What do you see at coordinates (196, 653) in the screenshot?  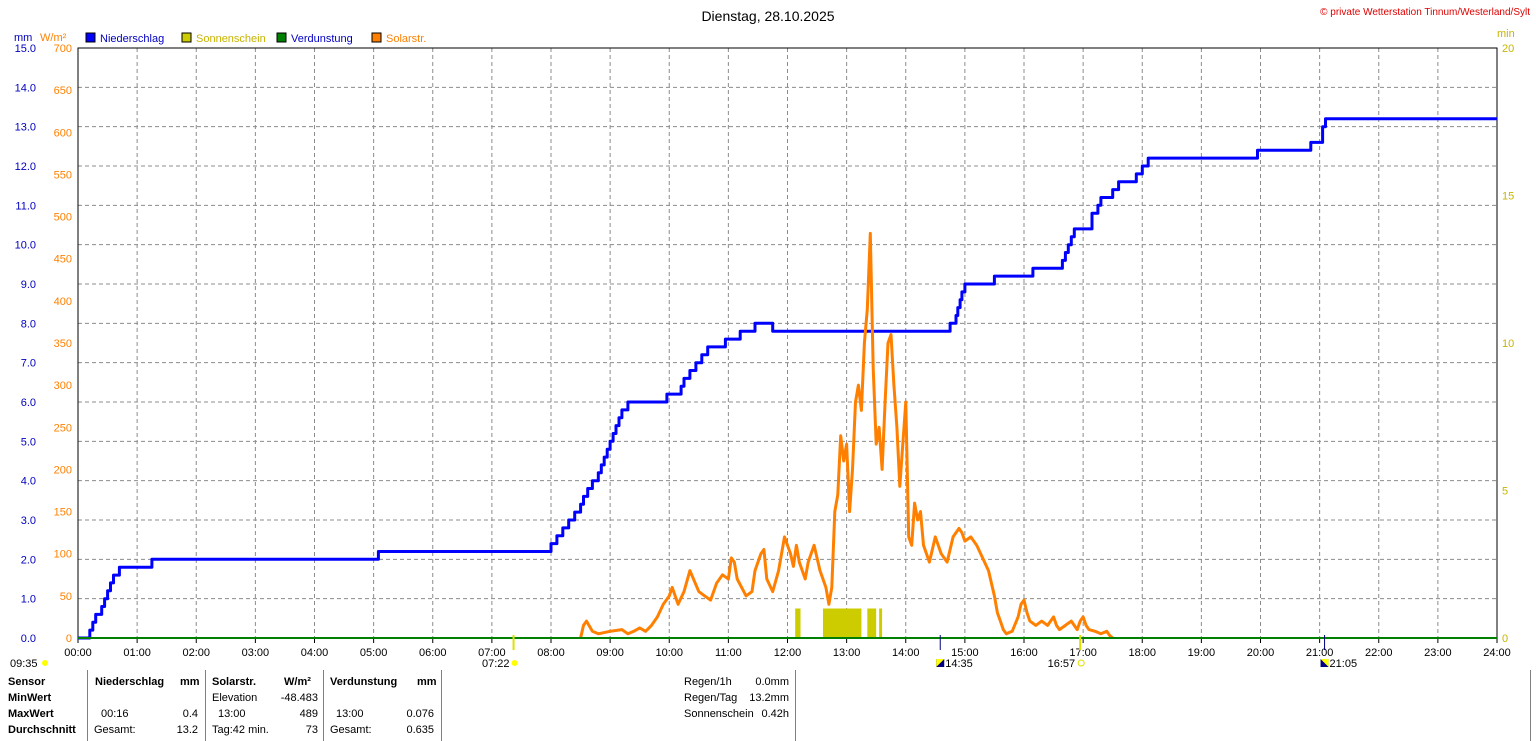 I see `x-tick-label: 02:00` at bounding box center [196, 653].